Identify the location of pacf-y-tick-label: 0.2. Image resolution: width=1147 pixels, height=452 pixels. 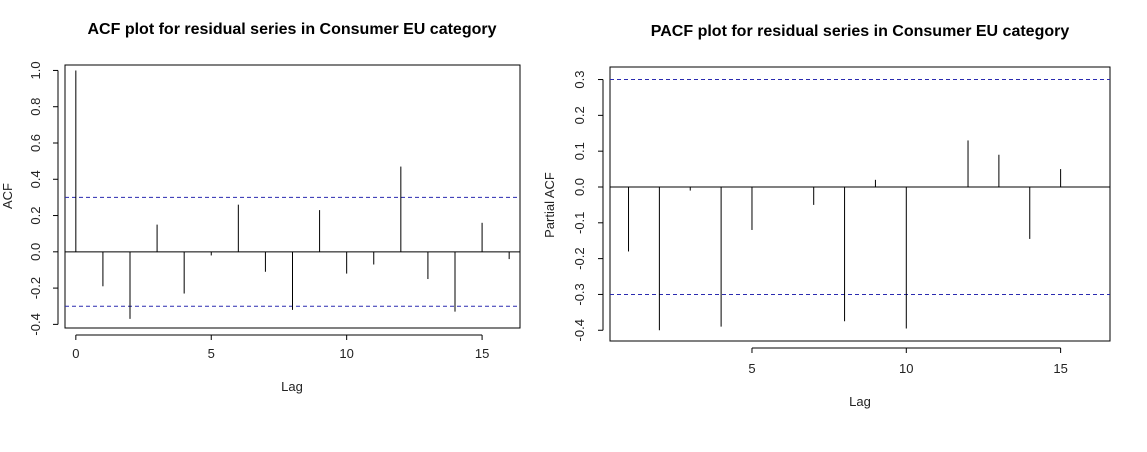
(579, 115).